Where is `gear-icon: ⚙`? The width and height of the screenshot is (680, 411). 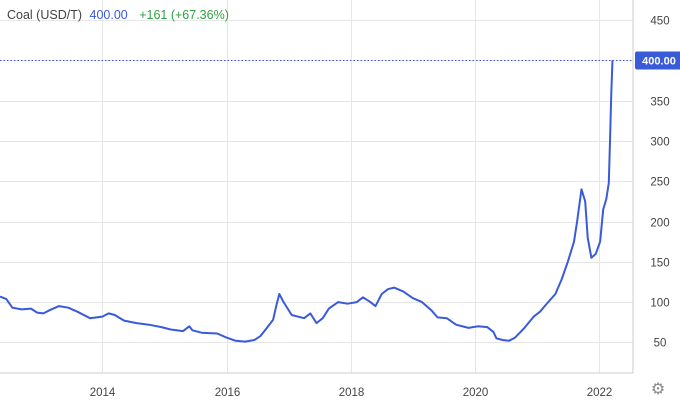
gear-icon: ⚙ is located at coordinates (658, 388).